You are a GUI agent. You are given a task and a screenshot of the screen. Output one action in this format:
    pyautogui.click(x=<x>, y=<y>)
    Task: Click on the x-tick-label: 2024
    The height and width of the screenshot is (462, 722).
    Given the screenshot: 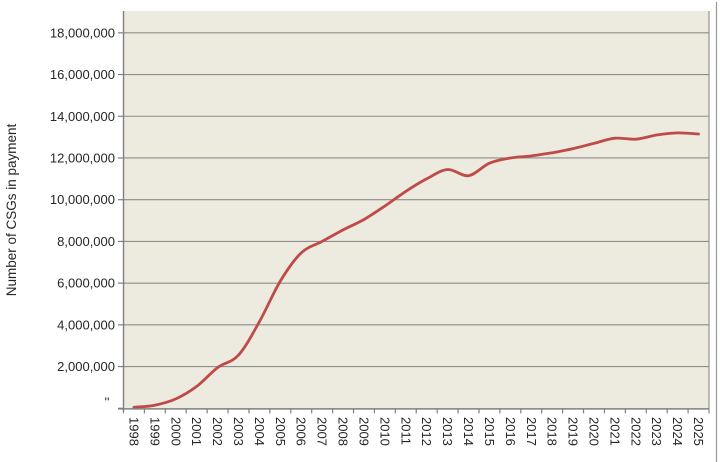 What is the action you would take?
    pyautogui.click(x=677, y=431)
    